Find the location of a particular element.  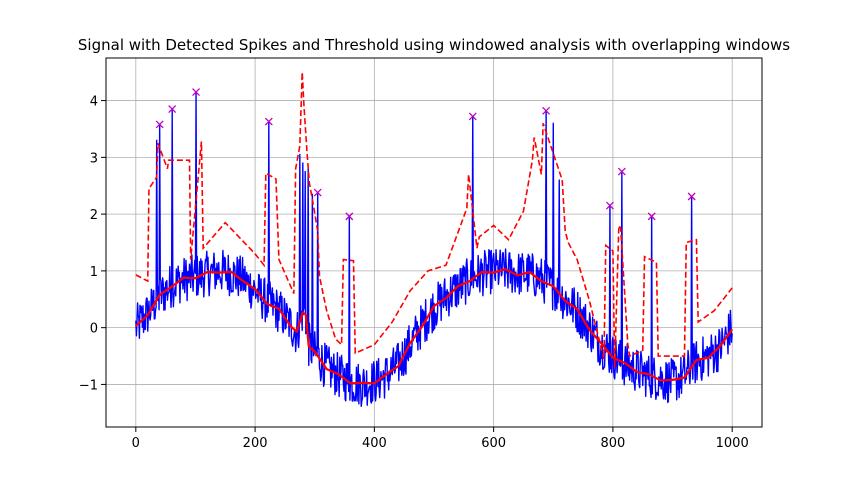

x-axis-ticks: 0 200 400 600 800 1000 is located at coordinates (440, 439).